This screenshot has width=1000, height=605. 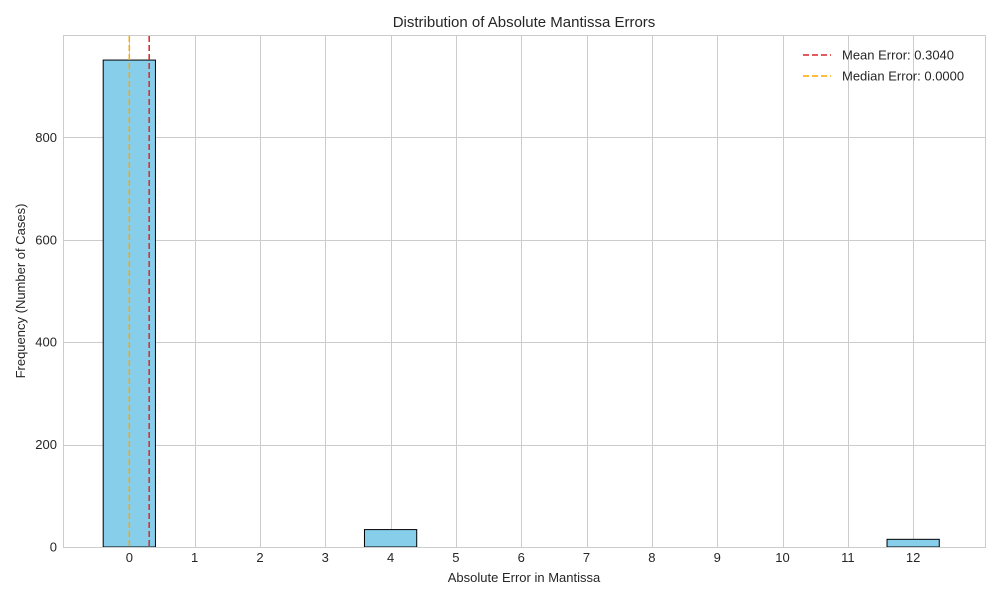 I want to click on legend-mean-label: Mean Error: 0.3040, so click(x=898, y=55).